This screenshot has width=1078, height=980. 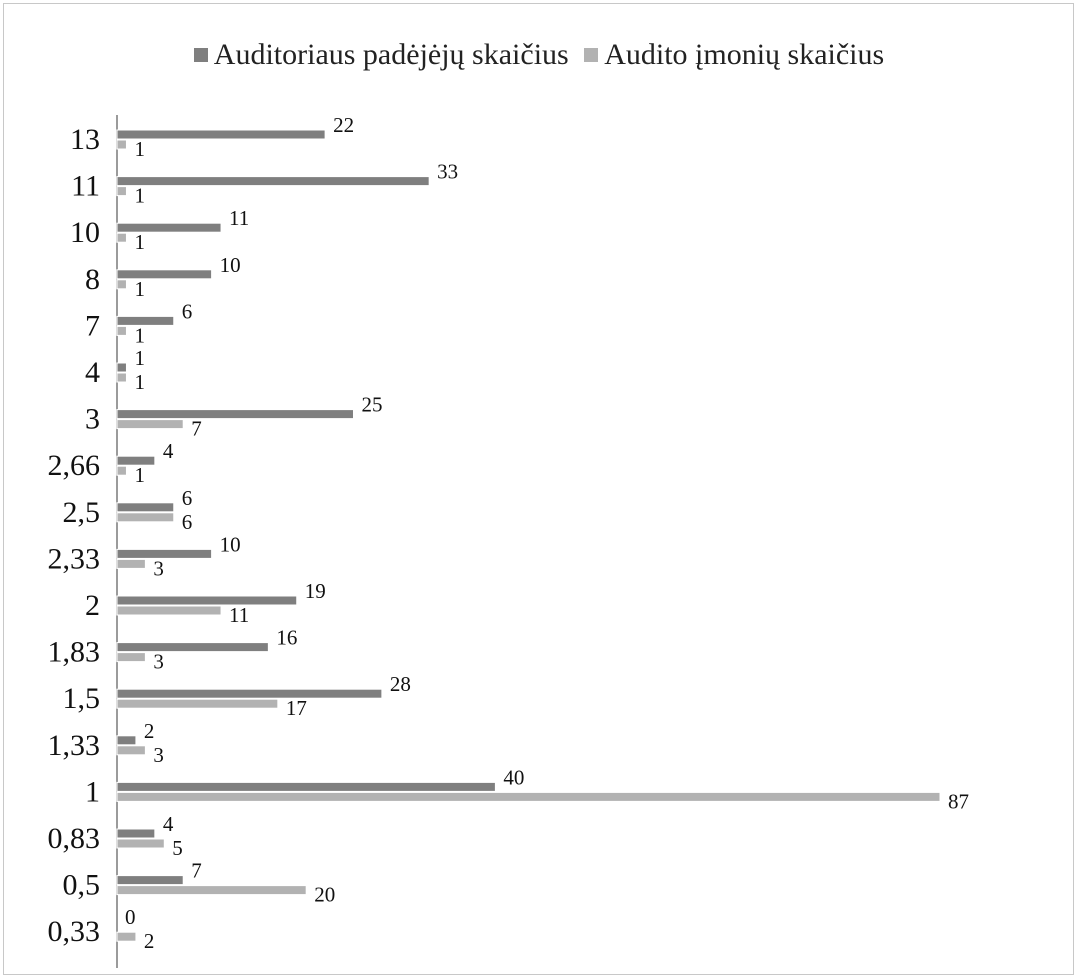 I want to click on data-label-series-1: 33, so click(x=447, y=172).